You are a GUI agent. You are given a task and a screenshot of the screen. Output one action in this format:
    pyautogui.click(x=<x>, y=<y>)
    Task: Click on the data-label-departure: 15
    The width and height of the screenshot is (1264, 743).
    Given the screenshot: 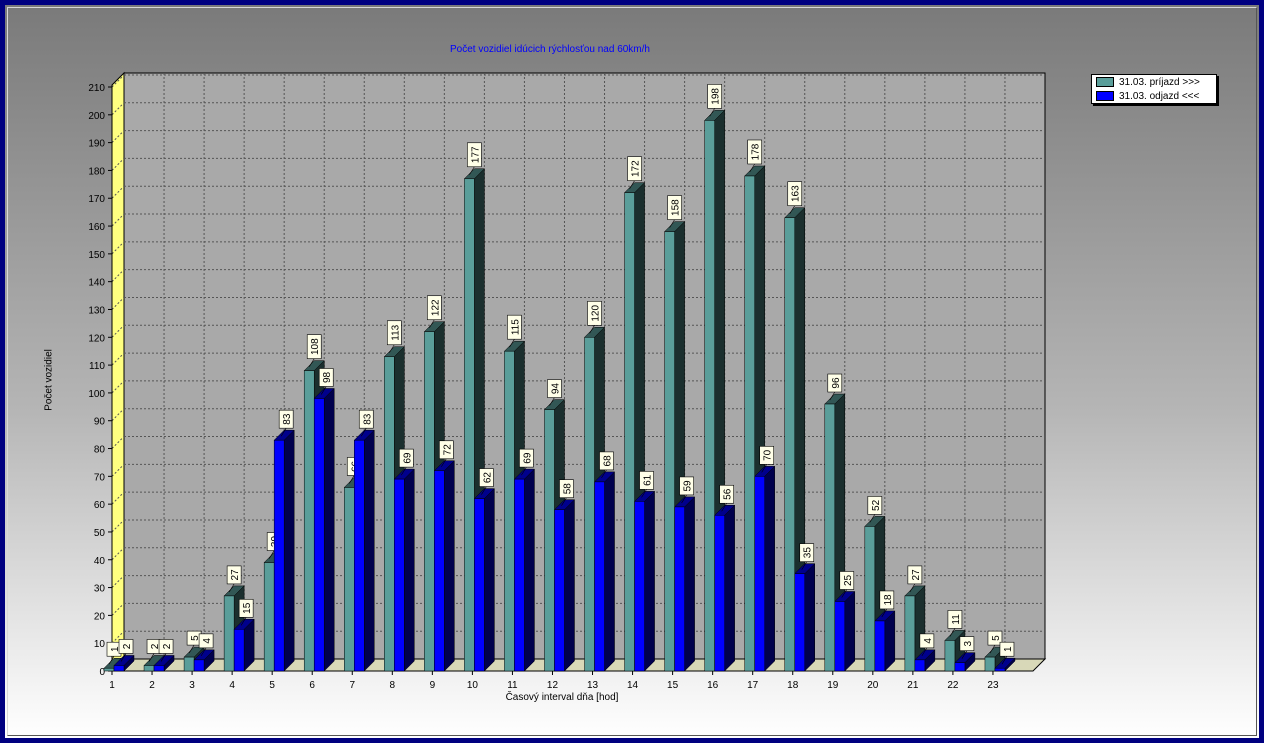 What is the action you would take?
    pyautogui.click(x=247, y=608)
    